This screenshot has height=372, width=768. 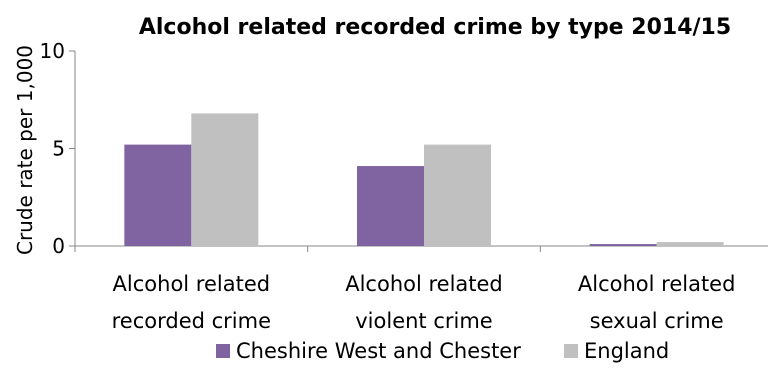 What do you see at coordinates (191, 321) in the screenshot?
I see `x-category-label: recorded crime` at bounding box center [191, 321].